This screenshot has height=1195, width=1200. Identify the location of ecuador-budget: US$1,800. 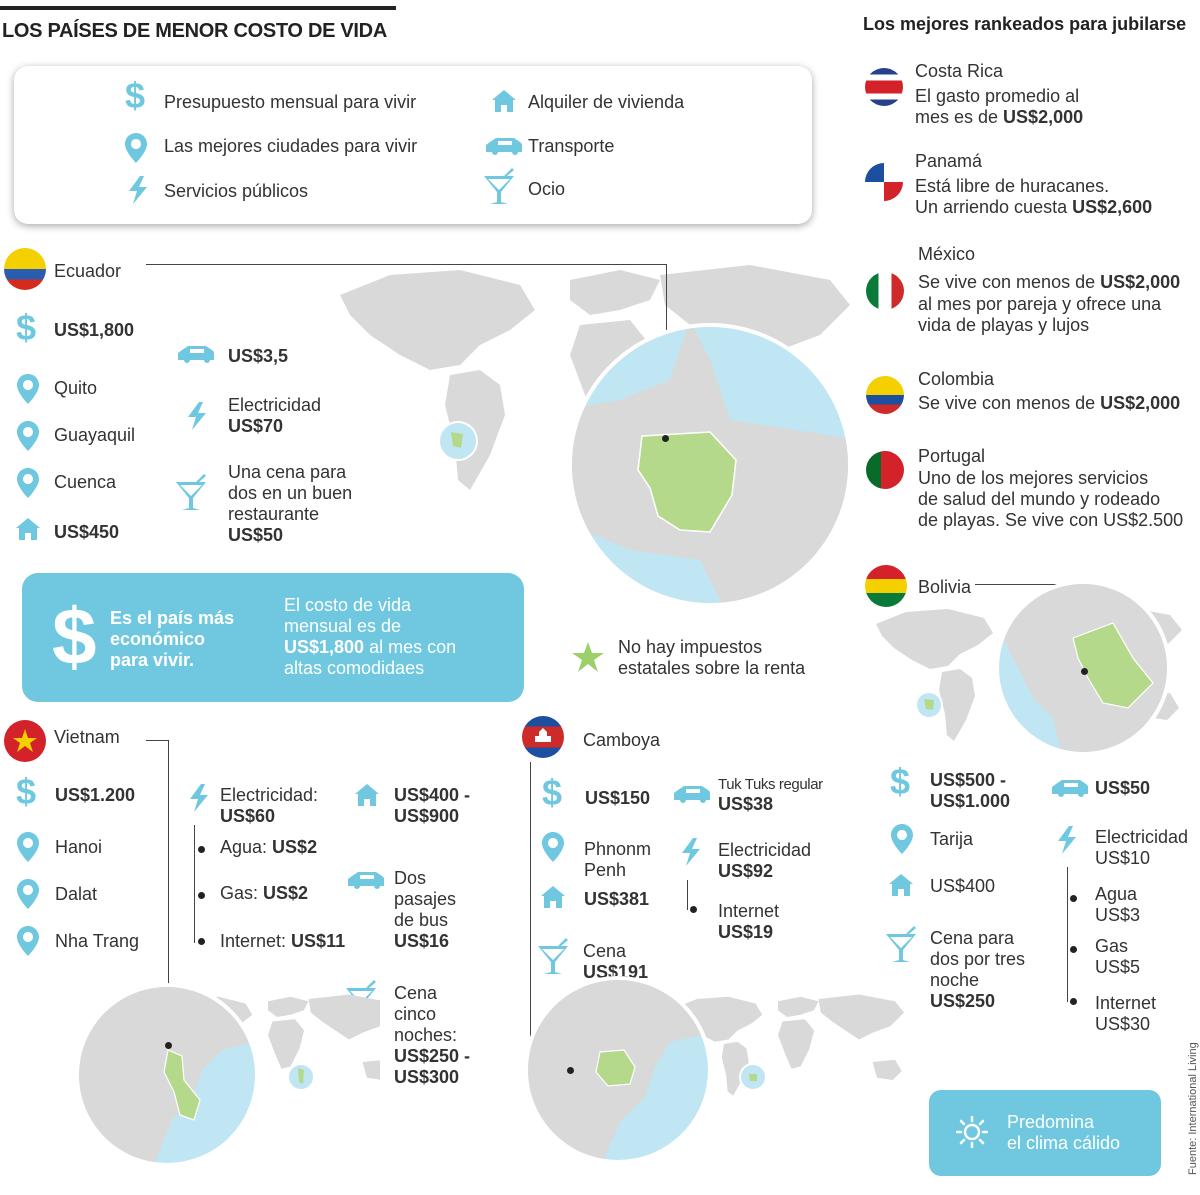
(94, 330).